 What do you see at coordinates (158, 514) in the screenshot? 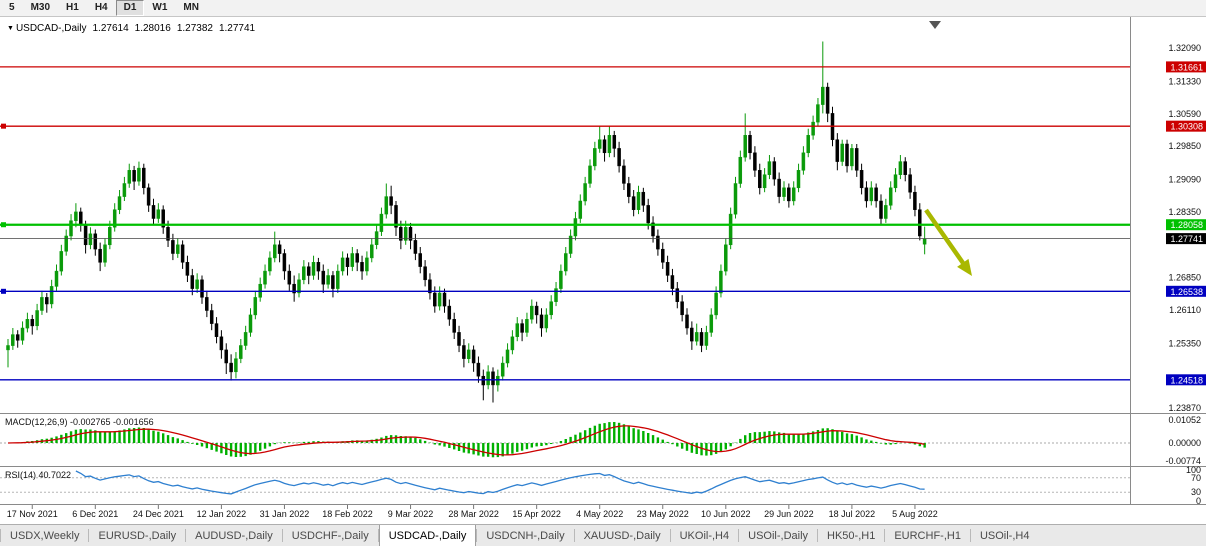
I see `date-label: 24 Dec 2021` at bounding box center [158, 514].